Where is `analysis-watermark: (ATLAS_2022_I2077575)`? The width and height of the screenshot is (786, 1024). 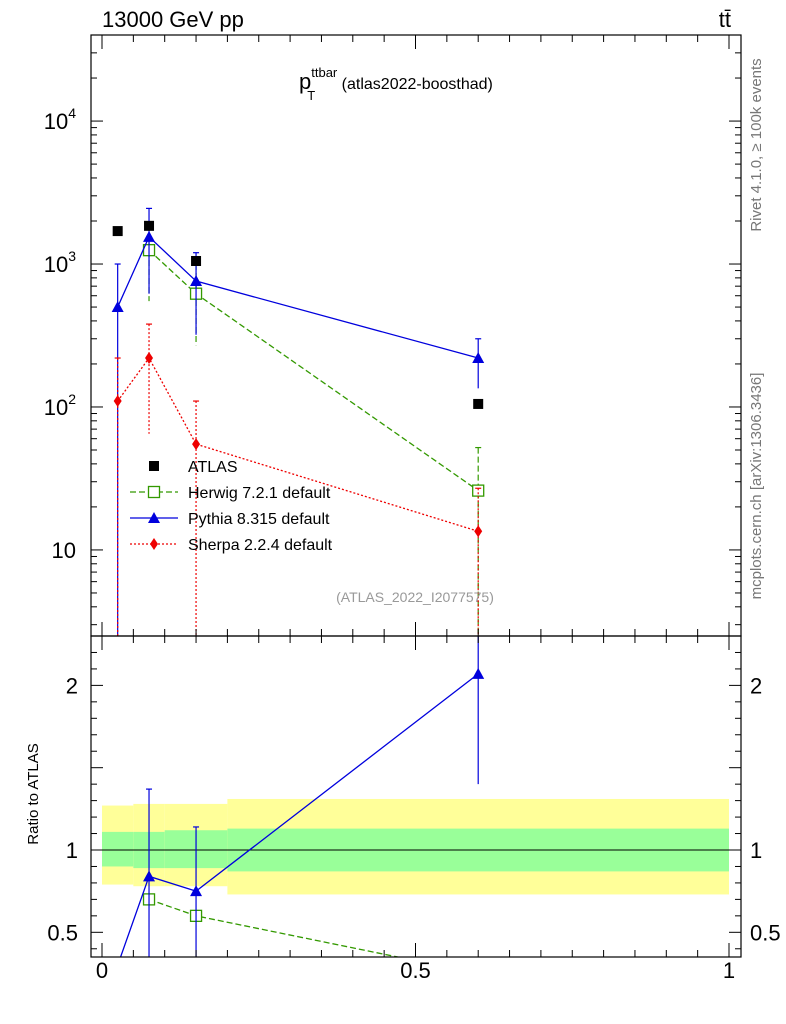 analysis-watermark: (ATLAS_2022_I2077575) is located at coordinates (415, 597).